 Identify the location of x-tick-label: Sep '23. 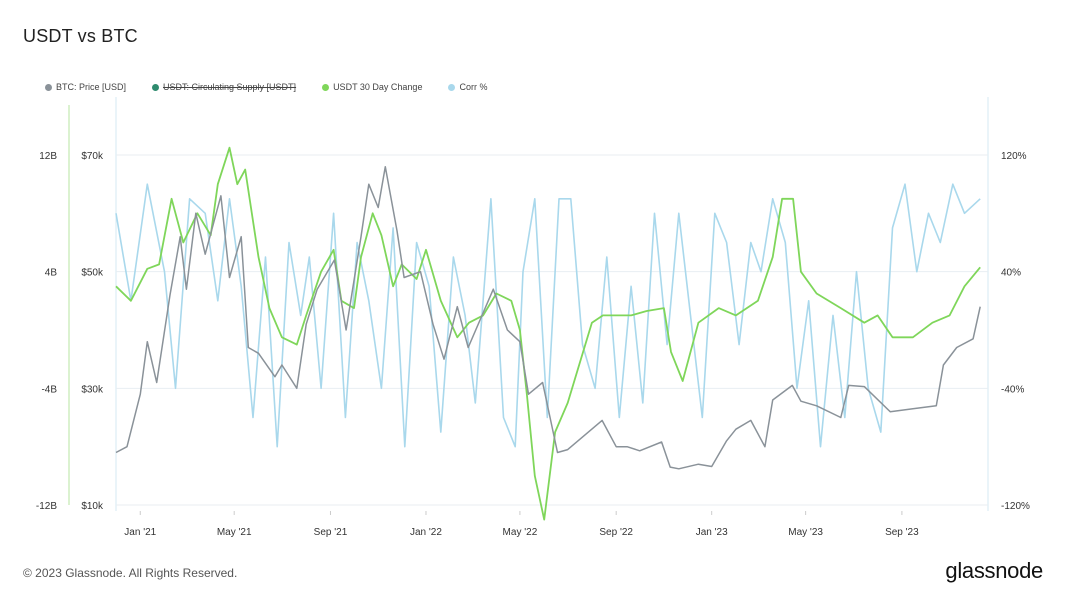
(902, 532).